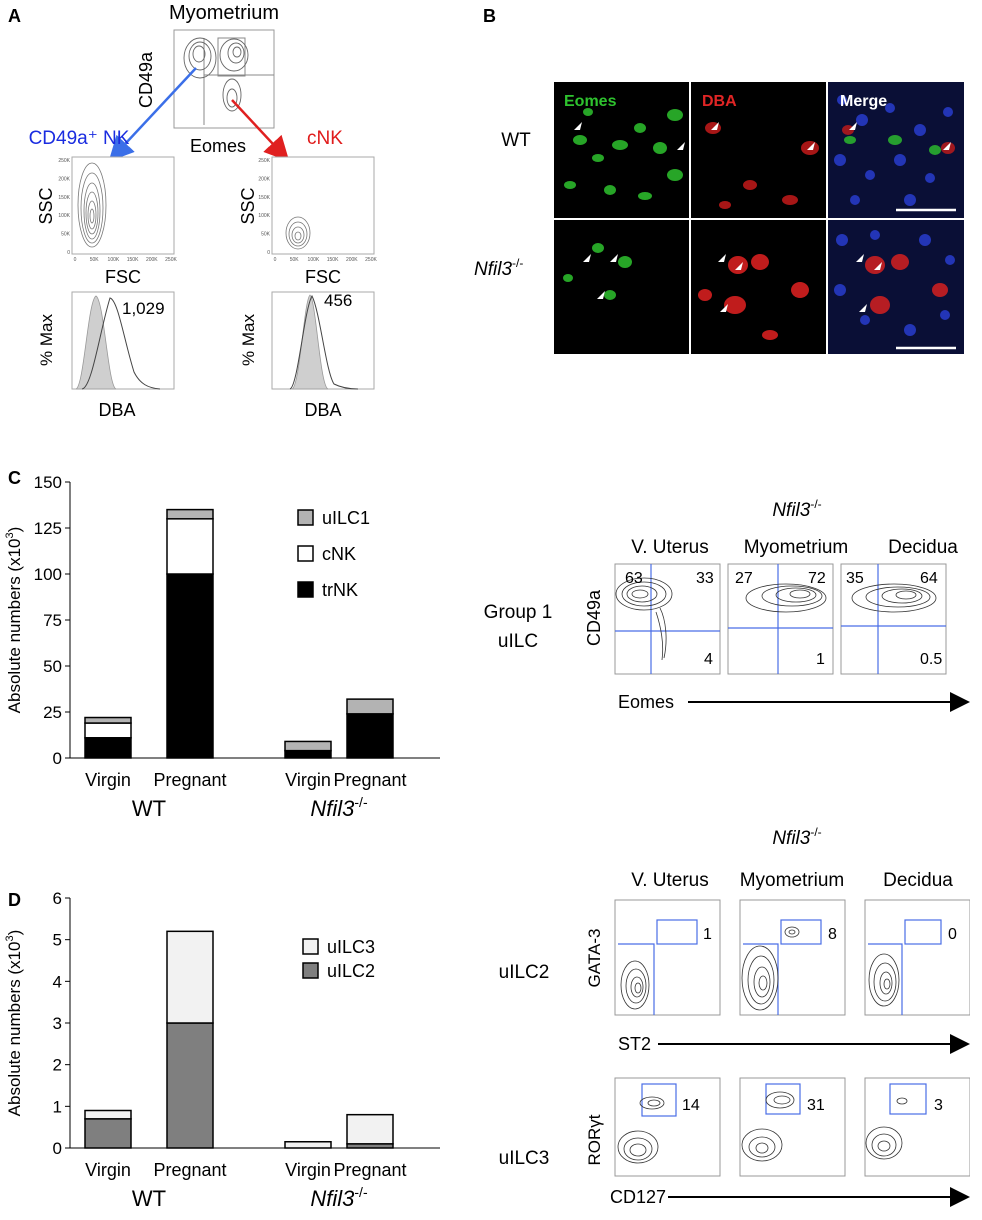 This screenshot has height=1220, width=982. I want to click on right-ssc-label: SSC, so click(248, 205).